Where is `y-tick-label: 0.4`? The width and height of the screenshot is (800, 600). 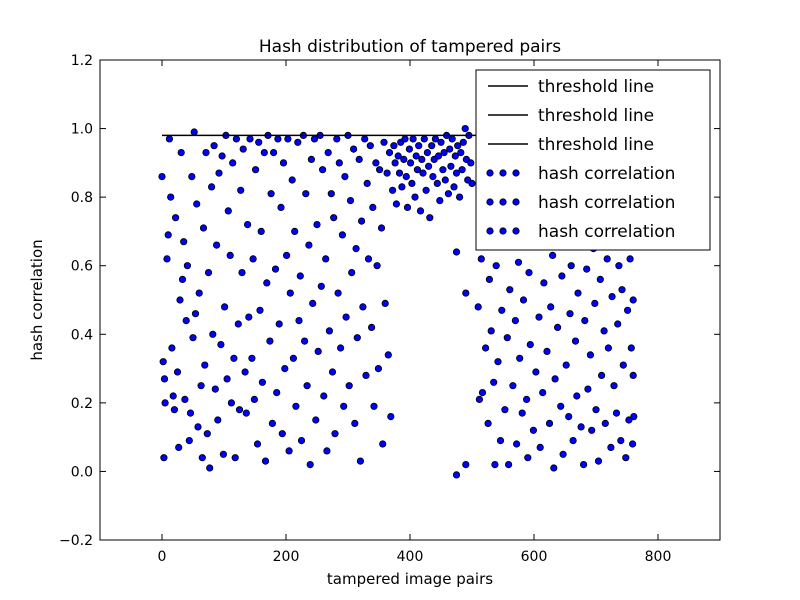
y-tick-label: 0.4 is located at coordinates (82, 335).